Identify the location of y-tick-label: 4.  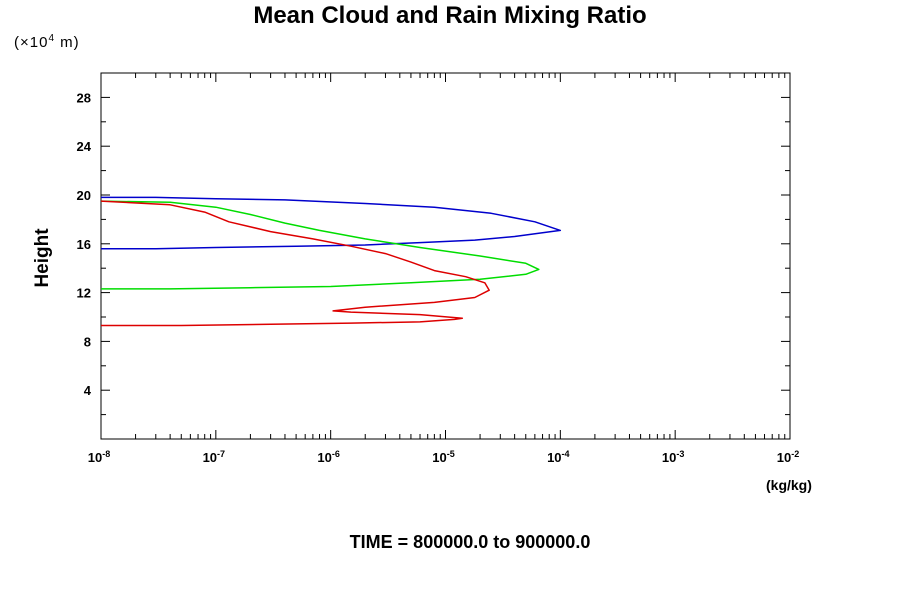
(88, 390).